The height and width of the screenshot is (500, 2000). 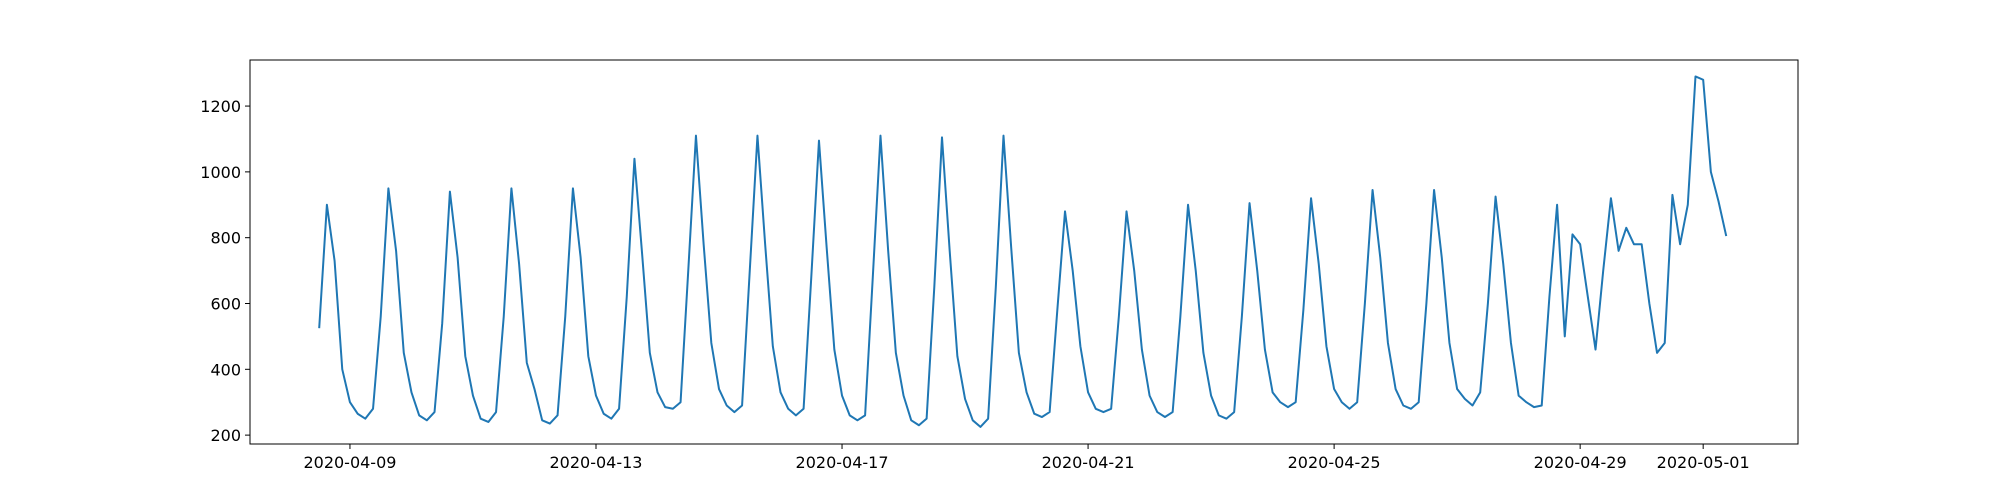 What do you see at coordinates (225, 369) in the screenshot?
I see `y-tick-label: 400` at bounding box center [225, 369].